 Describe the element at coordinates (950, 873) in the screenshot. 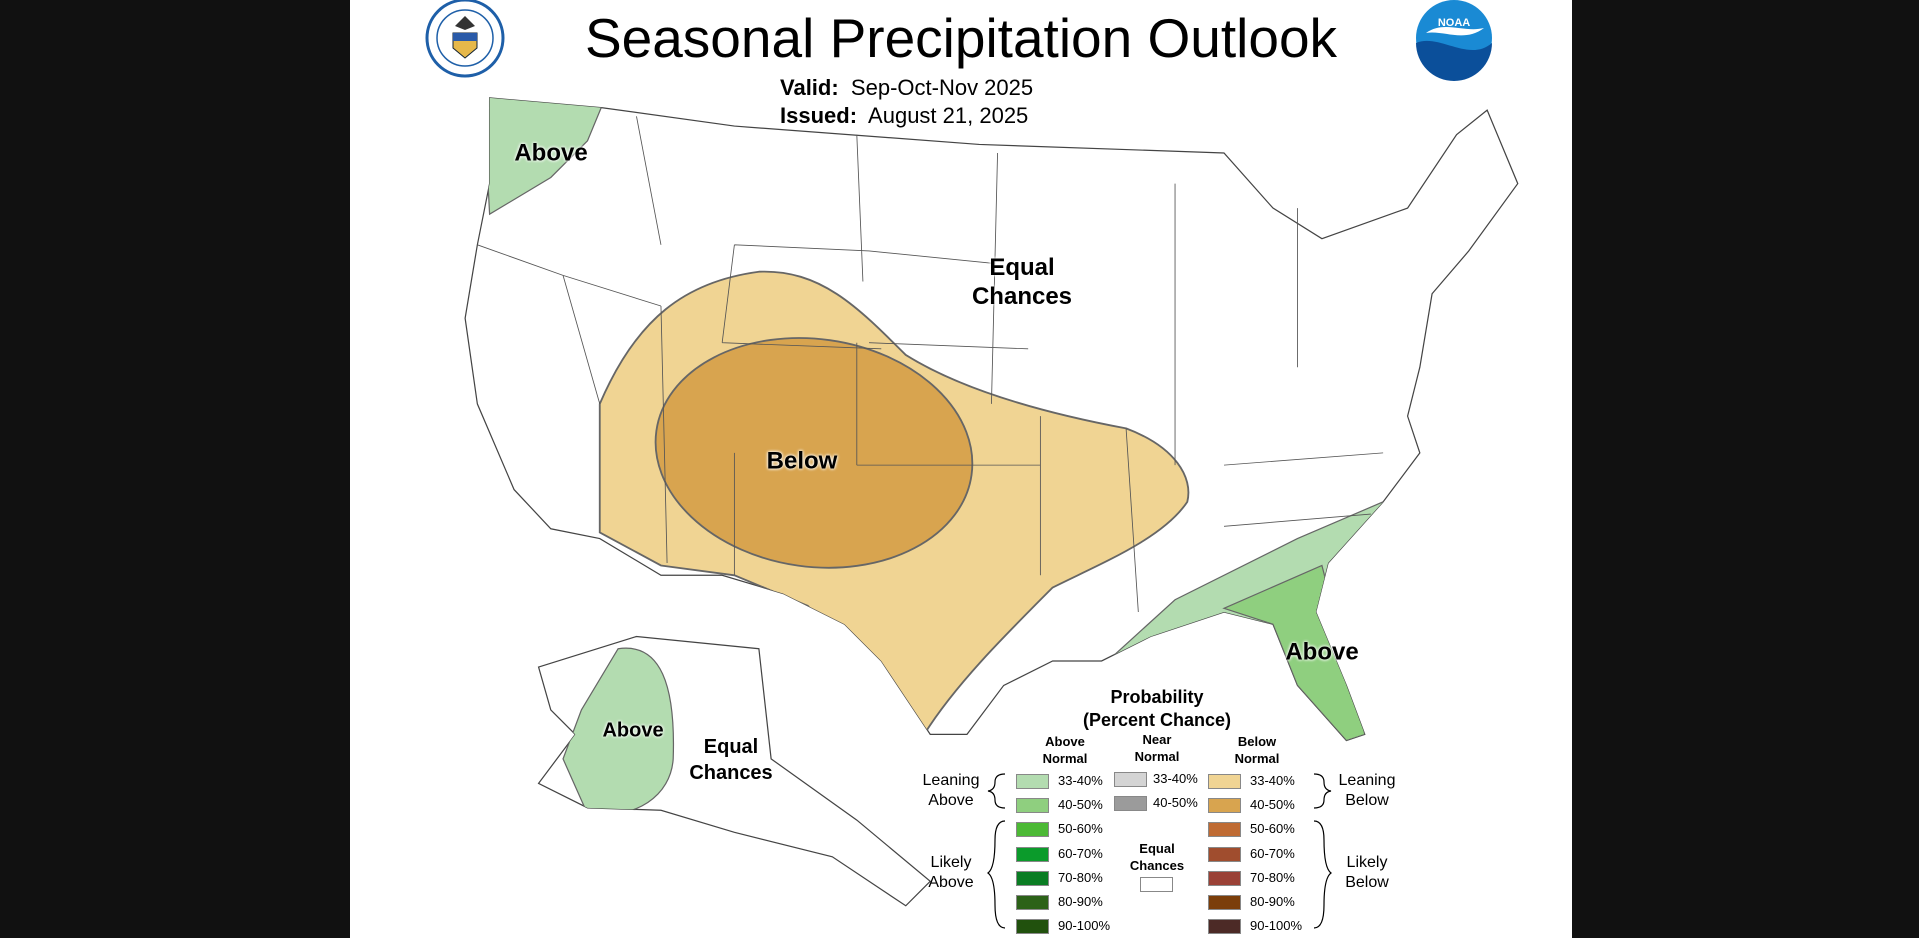

I see `likely-above-label: Likely Above` at that location.